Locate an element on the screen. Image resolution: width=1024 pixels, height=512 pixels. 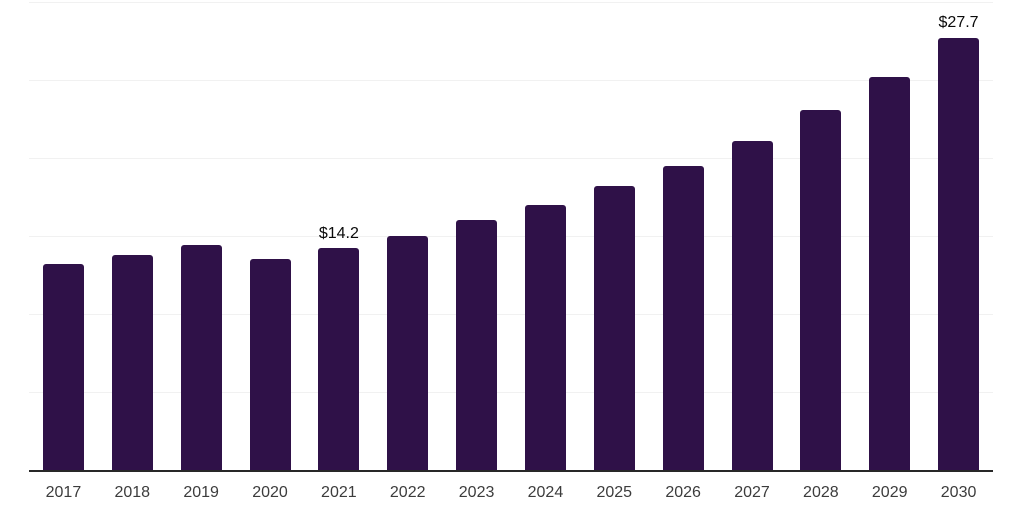
x-tick-label-2018: 2018 is located at coordinates (132, 492).